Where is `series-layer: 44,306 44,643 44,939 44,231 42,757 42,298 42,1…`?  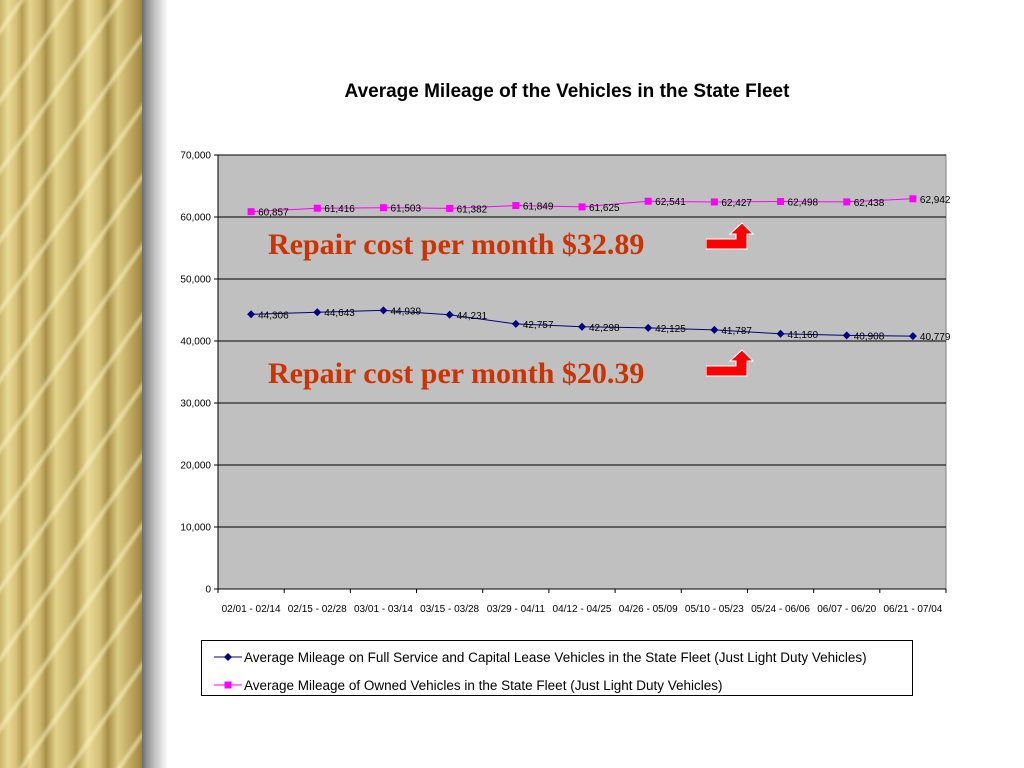 series-layer: 44,306 44,643 44,939 44,231 42,757 42,298 42,1… is located at coordinates (599, 269).